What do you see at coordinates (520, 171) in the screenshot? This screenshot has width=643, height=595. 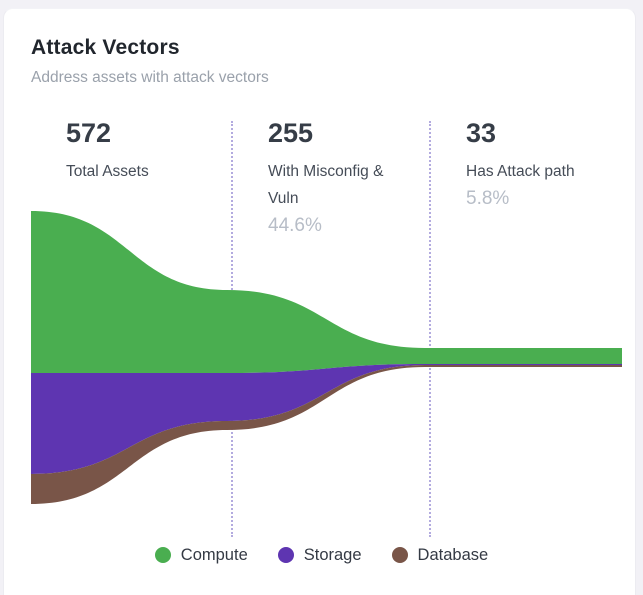 I see `stat-attack-path-label: Has Attack path` at bounding box center [520, 171].